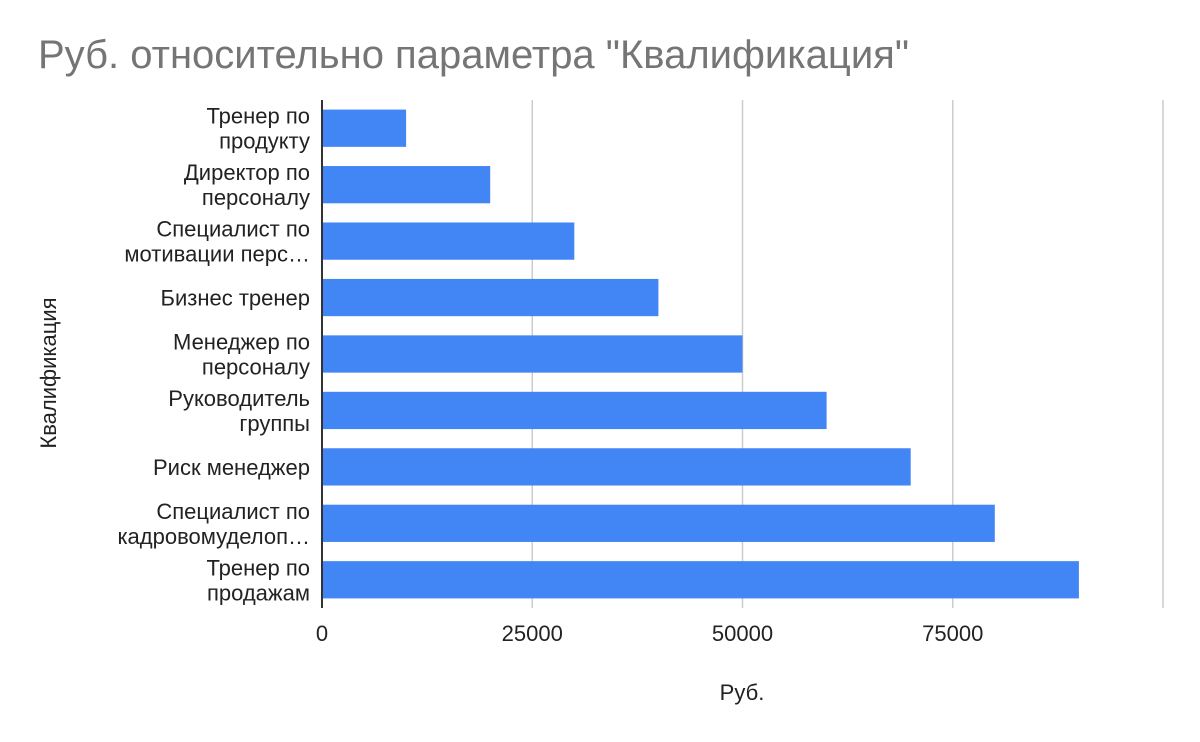 The height and width of the screenshot is (742, 1200). Describe the element at coordinates (48, 372) in the screenshot. I see `y-axis-title: Квалификация` at that location.